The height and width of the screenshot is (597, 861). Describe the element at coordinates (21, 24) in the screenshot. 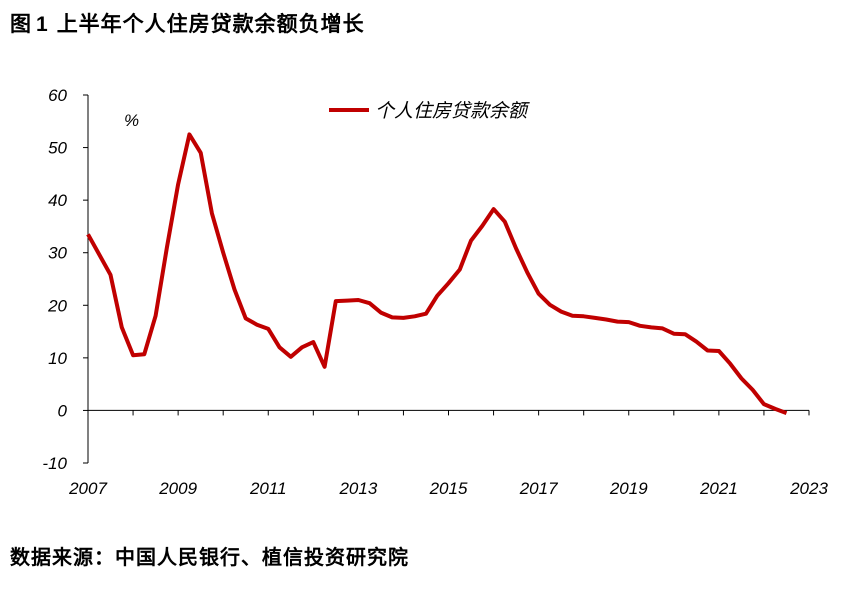

I see `figure-label: 图` at that location.